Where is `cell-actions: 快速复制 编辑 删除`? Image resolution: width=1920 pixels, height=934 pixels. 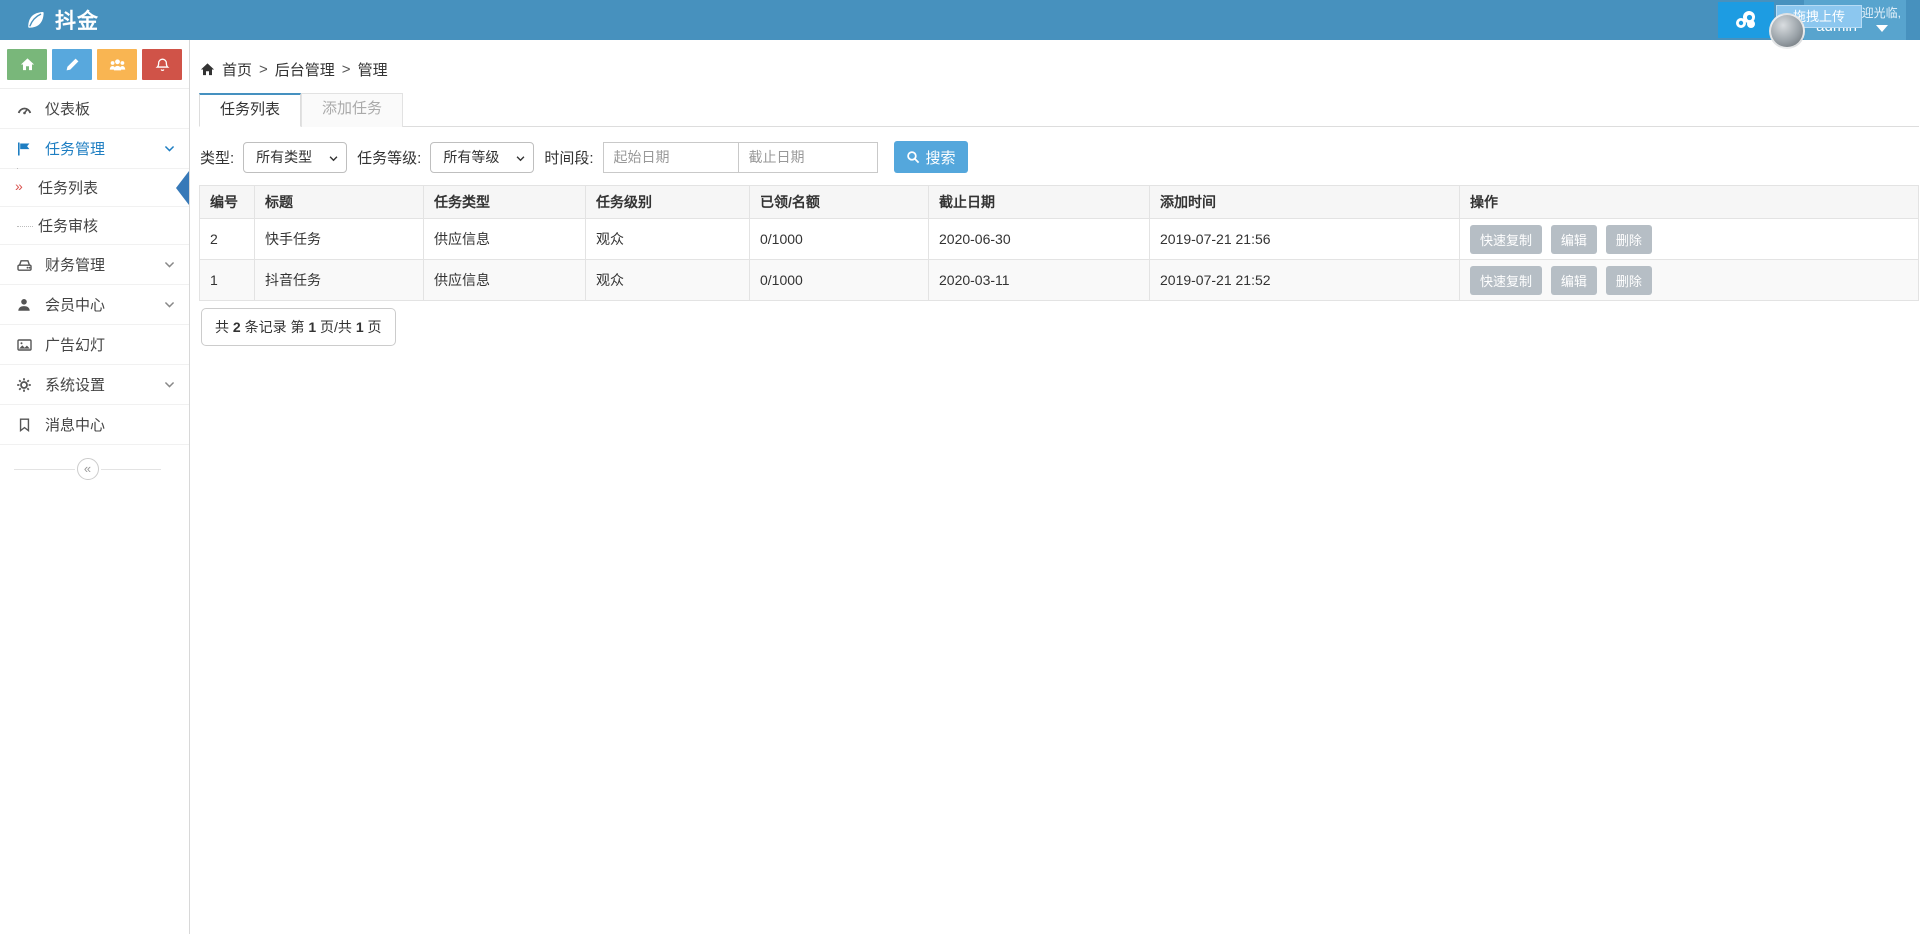 cell-actions: 快速复制 编辑 删除 is located at coordinates (1689, 280).